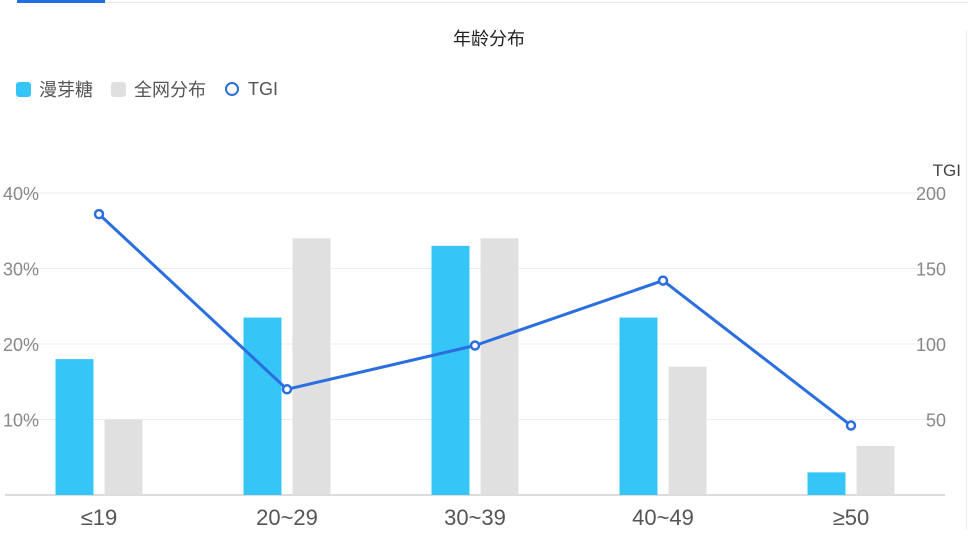 This screenshot has height=549, width=973. What do you see at coordinates (21, 270) in the screenshot?
I see `y-left-tick-label: 30%` at bounding box center [21, 270].